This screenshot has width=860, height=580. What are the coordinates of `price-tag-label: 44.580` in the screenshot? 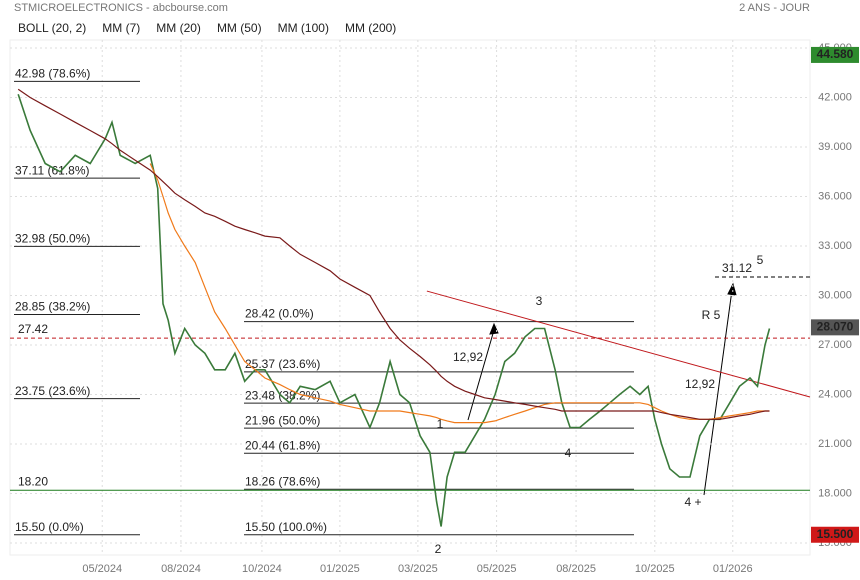 It's located at (835, 54).